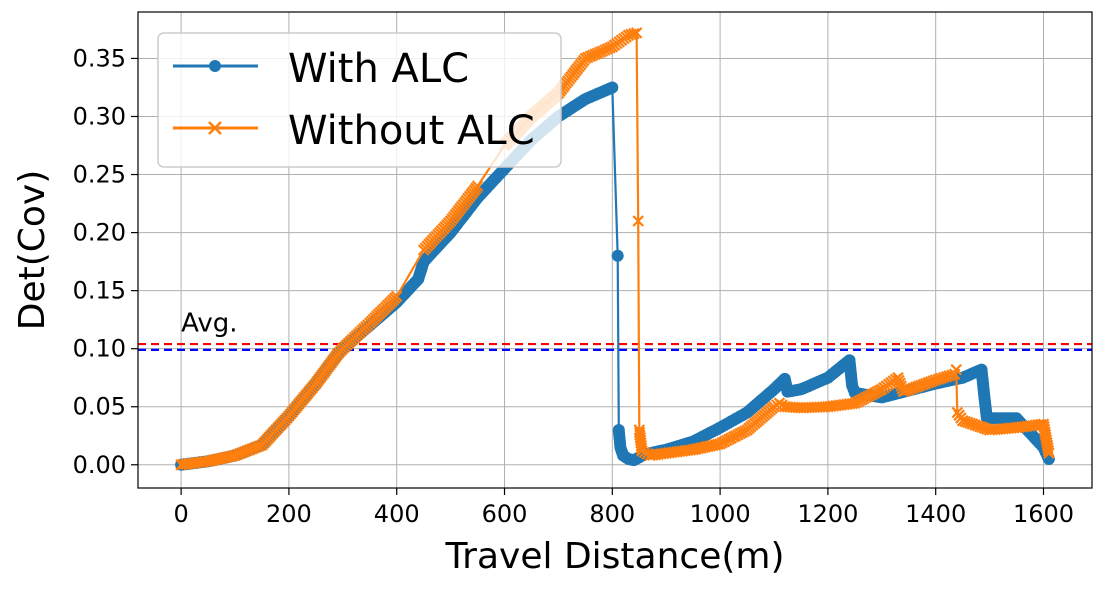 The height and width of the screenshot is (589, 1100). Describe the element at coordinates (180, 514) in the screenshot. I see `x-tick-label: 0` at that location.